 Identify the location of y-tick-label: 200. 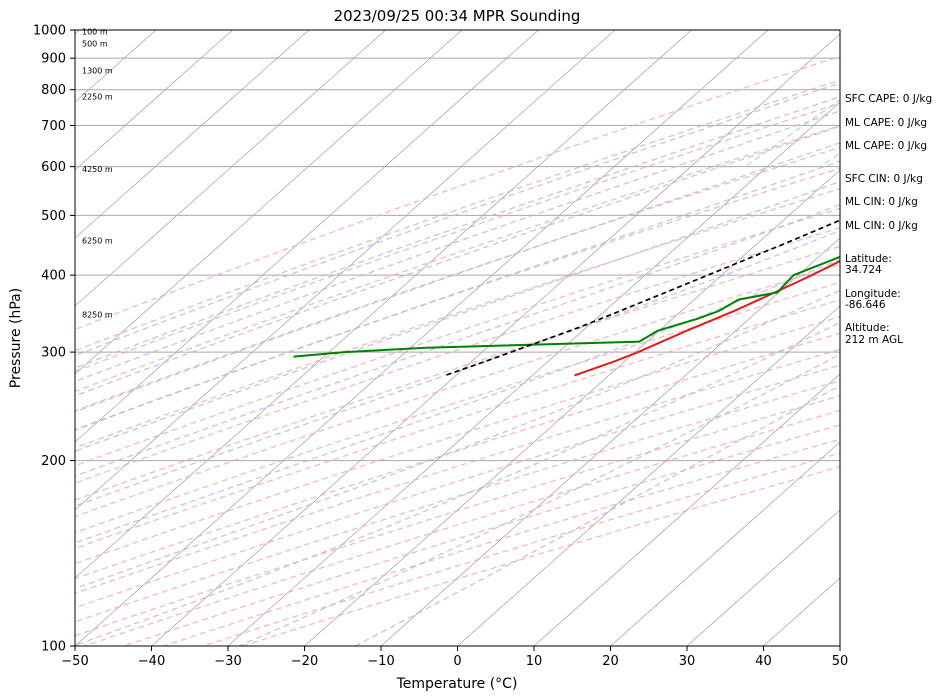
(53, 461).